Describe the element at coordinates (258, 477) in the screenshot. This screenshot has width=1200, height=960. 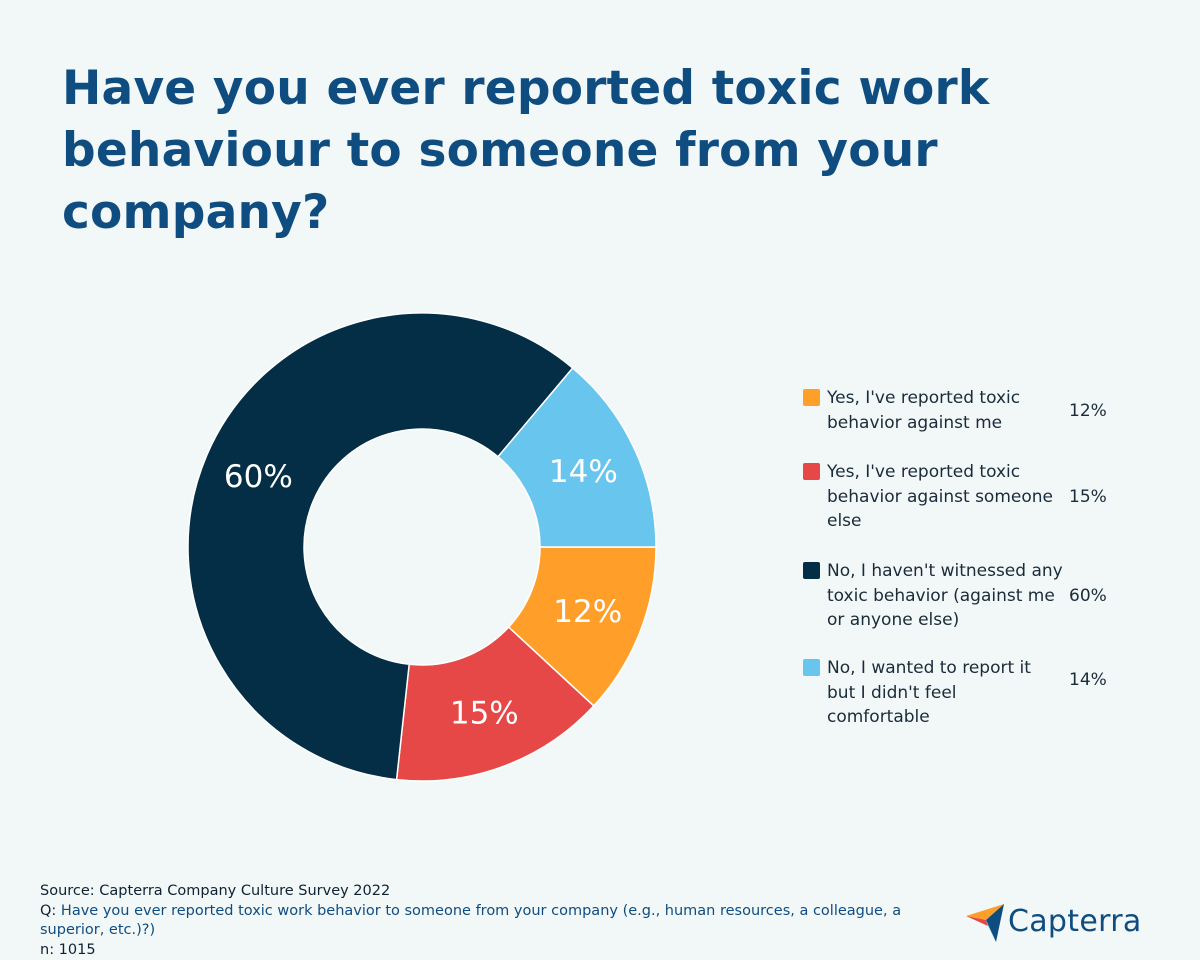
I see `slice-label-3: 60%` at that location.